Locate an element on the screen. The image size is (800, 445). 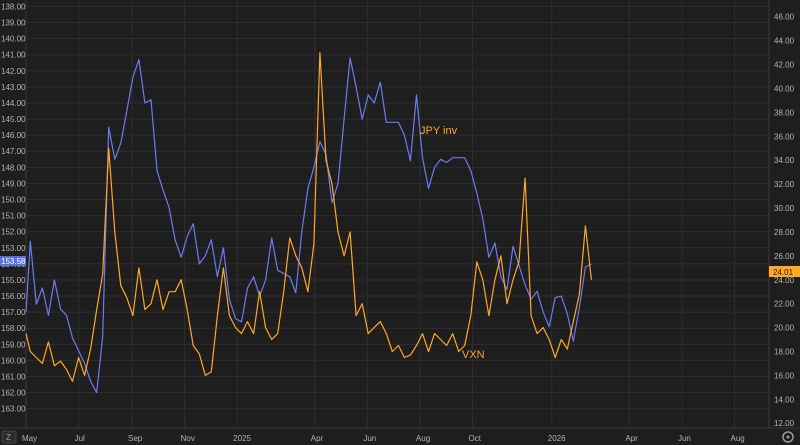
right-tick-label: 34.00 is located at coordinates (784, 160).